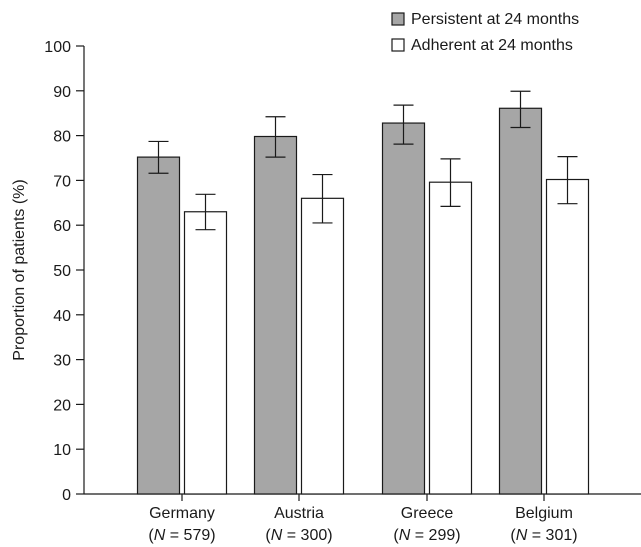  Describe the element at coordinates (543, 535) in the screenshot. I see `x-tick-sublabel: (N = 301)` at that location.